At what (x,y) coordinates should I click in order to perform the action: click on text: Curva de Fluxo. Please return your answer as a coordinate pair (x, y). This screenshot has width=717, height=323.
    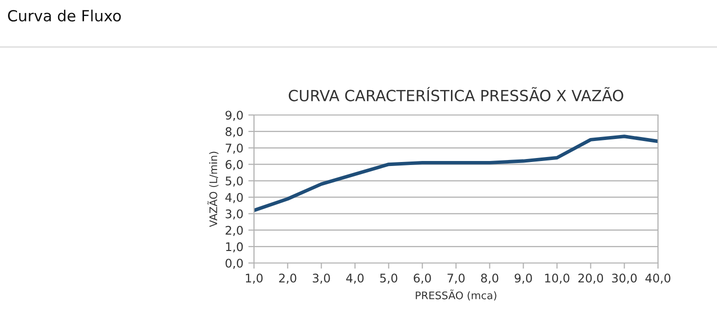
    Looking at the image, I should click on (64, 16).